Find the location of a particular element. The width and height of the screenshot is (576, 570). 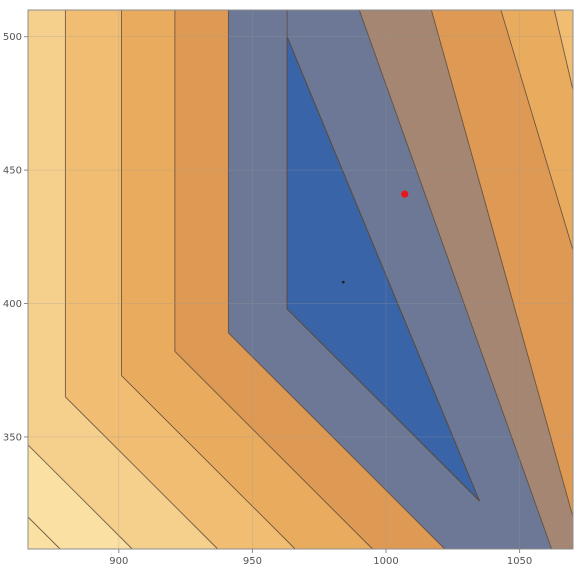

y-tick-label: 450 is located at coordinates (12, 171).